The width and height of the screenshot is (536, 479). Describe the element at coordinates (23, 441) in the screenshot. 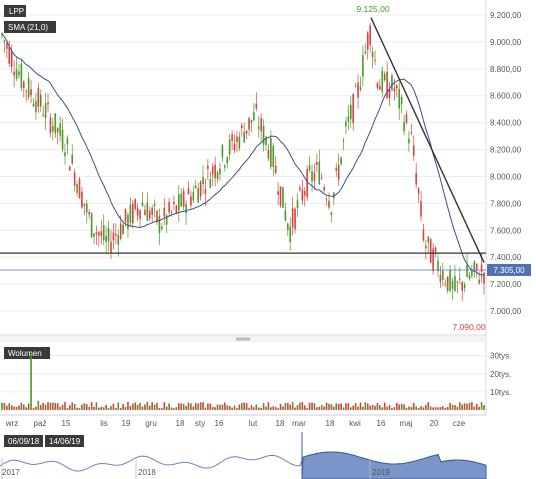

I see `range-from-badge` at that location.